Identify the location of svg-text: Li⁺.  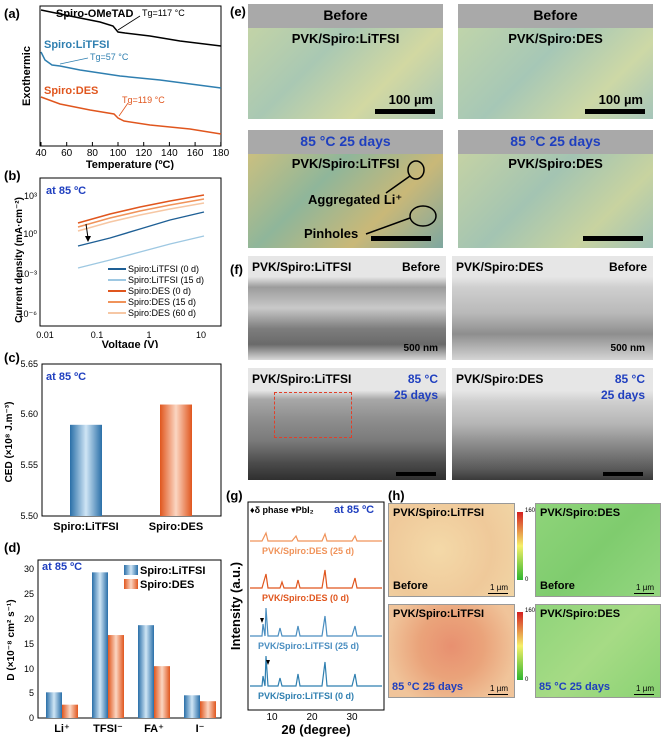
(62, 729).